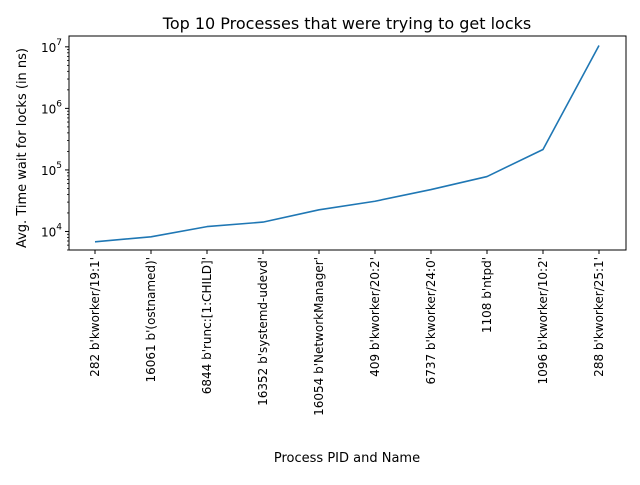 The image size is (640, 485). I want to click on x-tick-label: 16054 b'NetworkManager', so click(319, 336).